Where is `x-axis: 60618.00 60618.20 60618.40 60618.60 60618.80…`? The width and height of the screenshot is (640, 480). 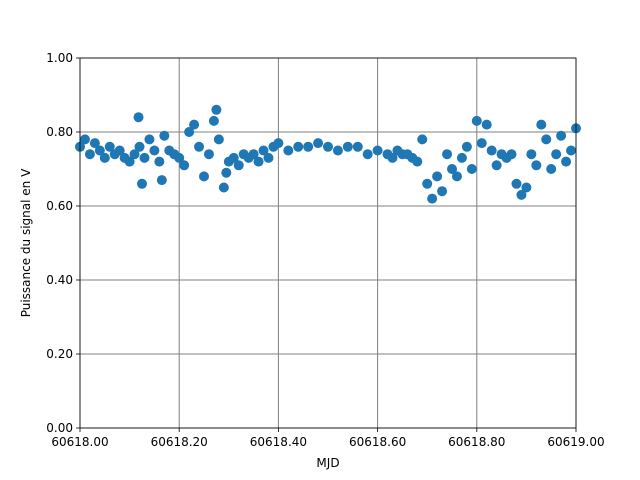 x-axis: 60618.00 60618.20 60618.40 60618.60 60618.80… is located at coordinates (328, 438).